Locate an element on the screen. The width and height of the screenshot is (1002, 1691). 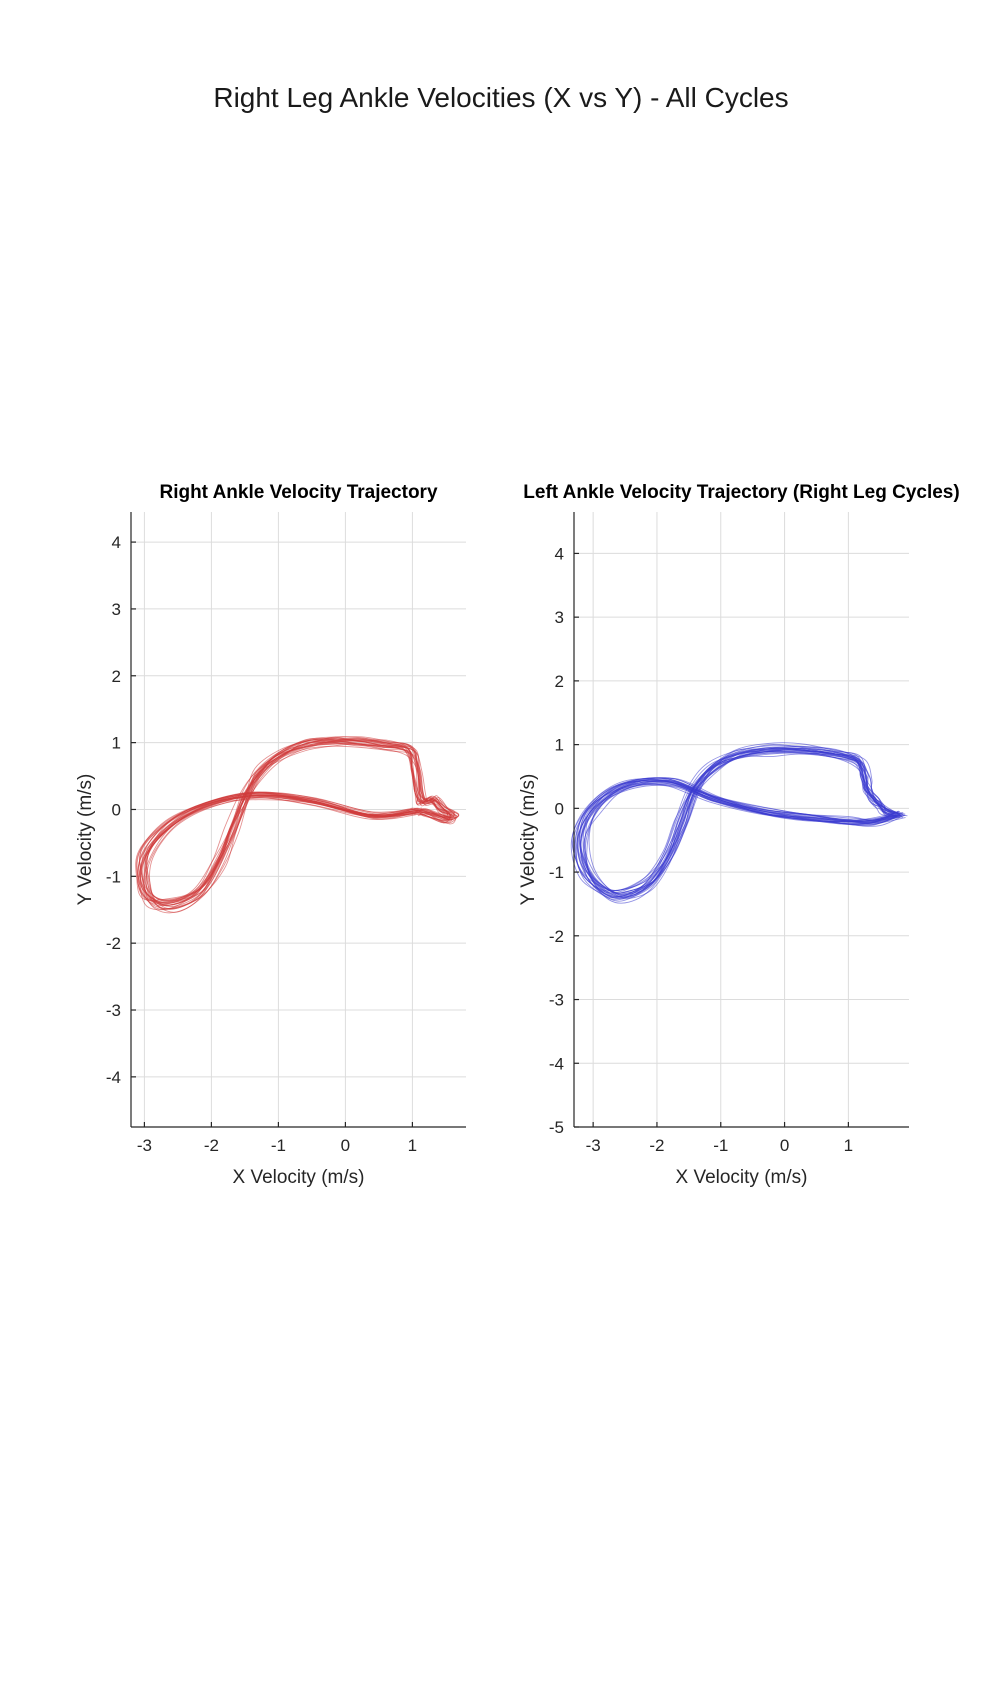
y-tick-label: -5 is located at coordinates (556, 1127).